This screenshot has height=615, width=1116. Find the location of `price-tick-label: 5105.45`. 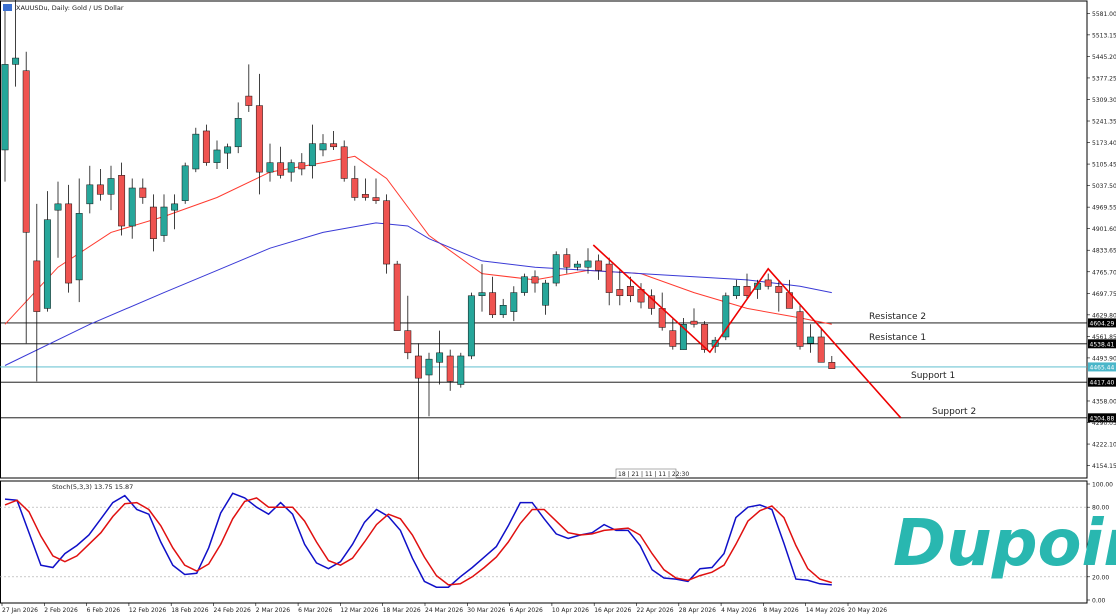

price-tick-label: 5105.45 is located at coordinates (1104, 165).